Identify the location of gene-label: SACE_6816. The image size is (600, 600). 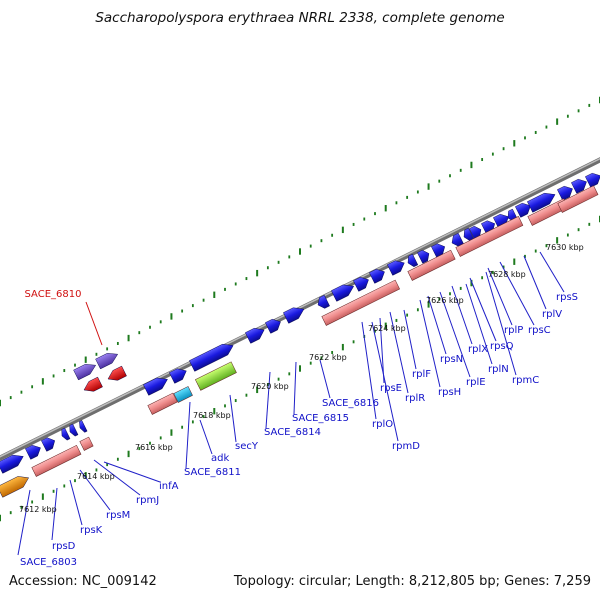
(350, 403).